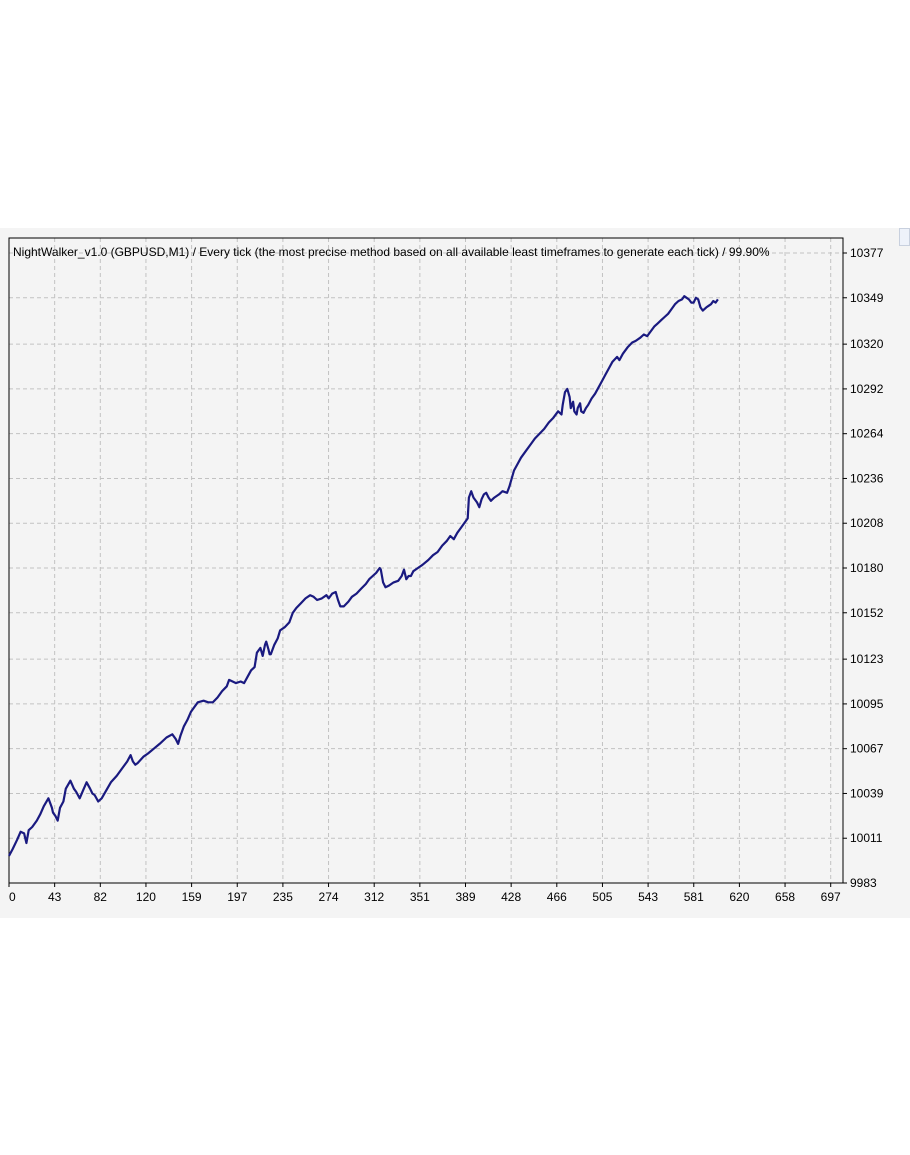 The width and height of the screenshot is (910, 1155). Describe the element at coordinates (465, 897) in the screenshot. I see `x-tick-label: 389` at that location.